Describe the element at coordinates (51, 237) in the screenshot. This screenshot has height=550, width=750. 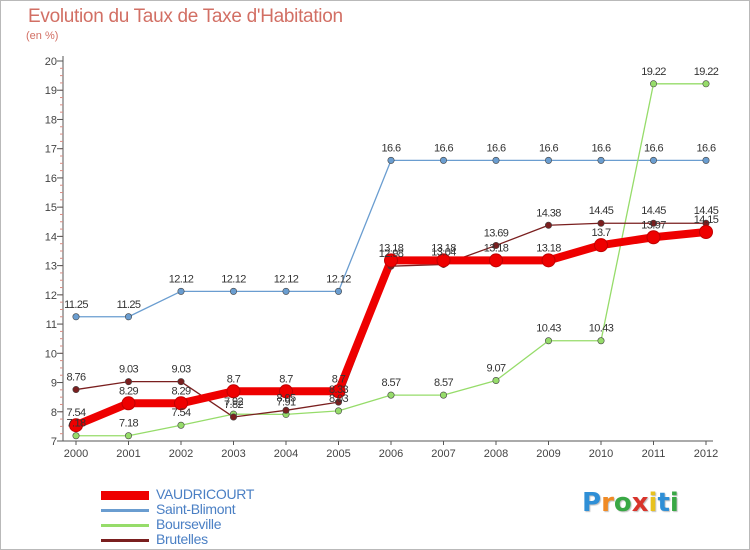
I see `y-tick-label: 14` at that location.